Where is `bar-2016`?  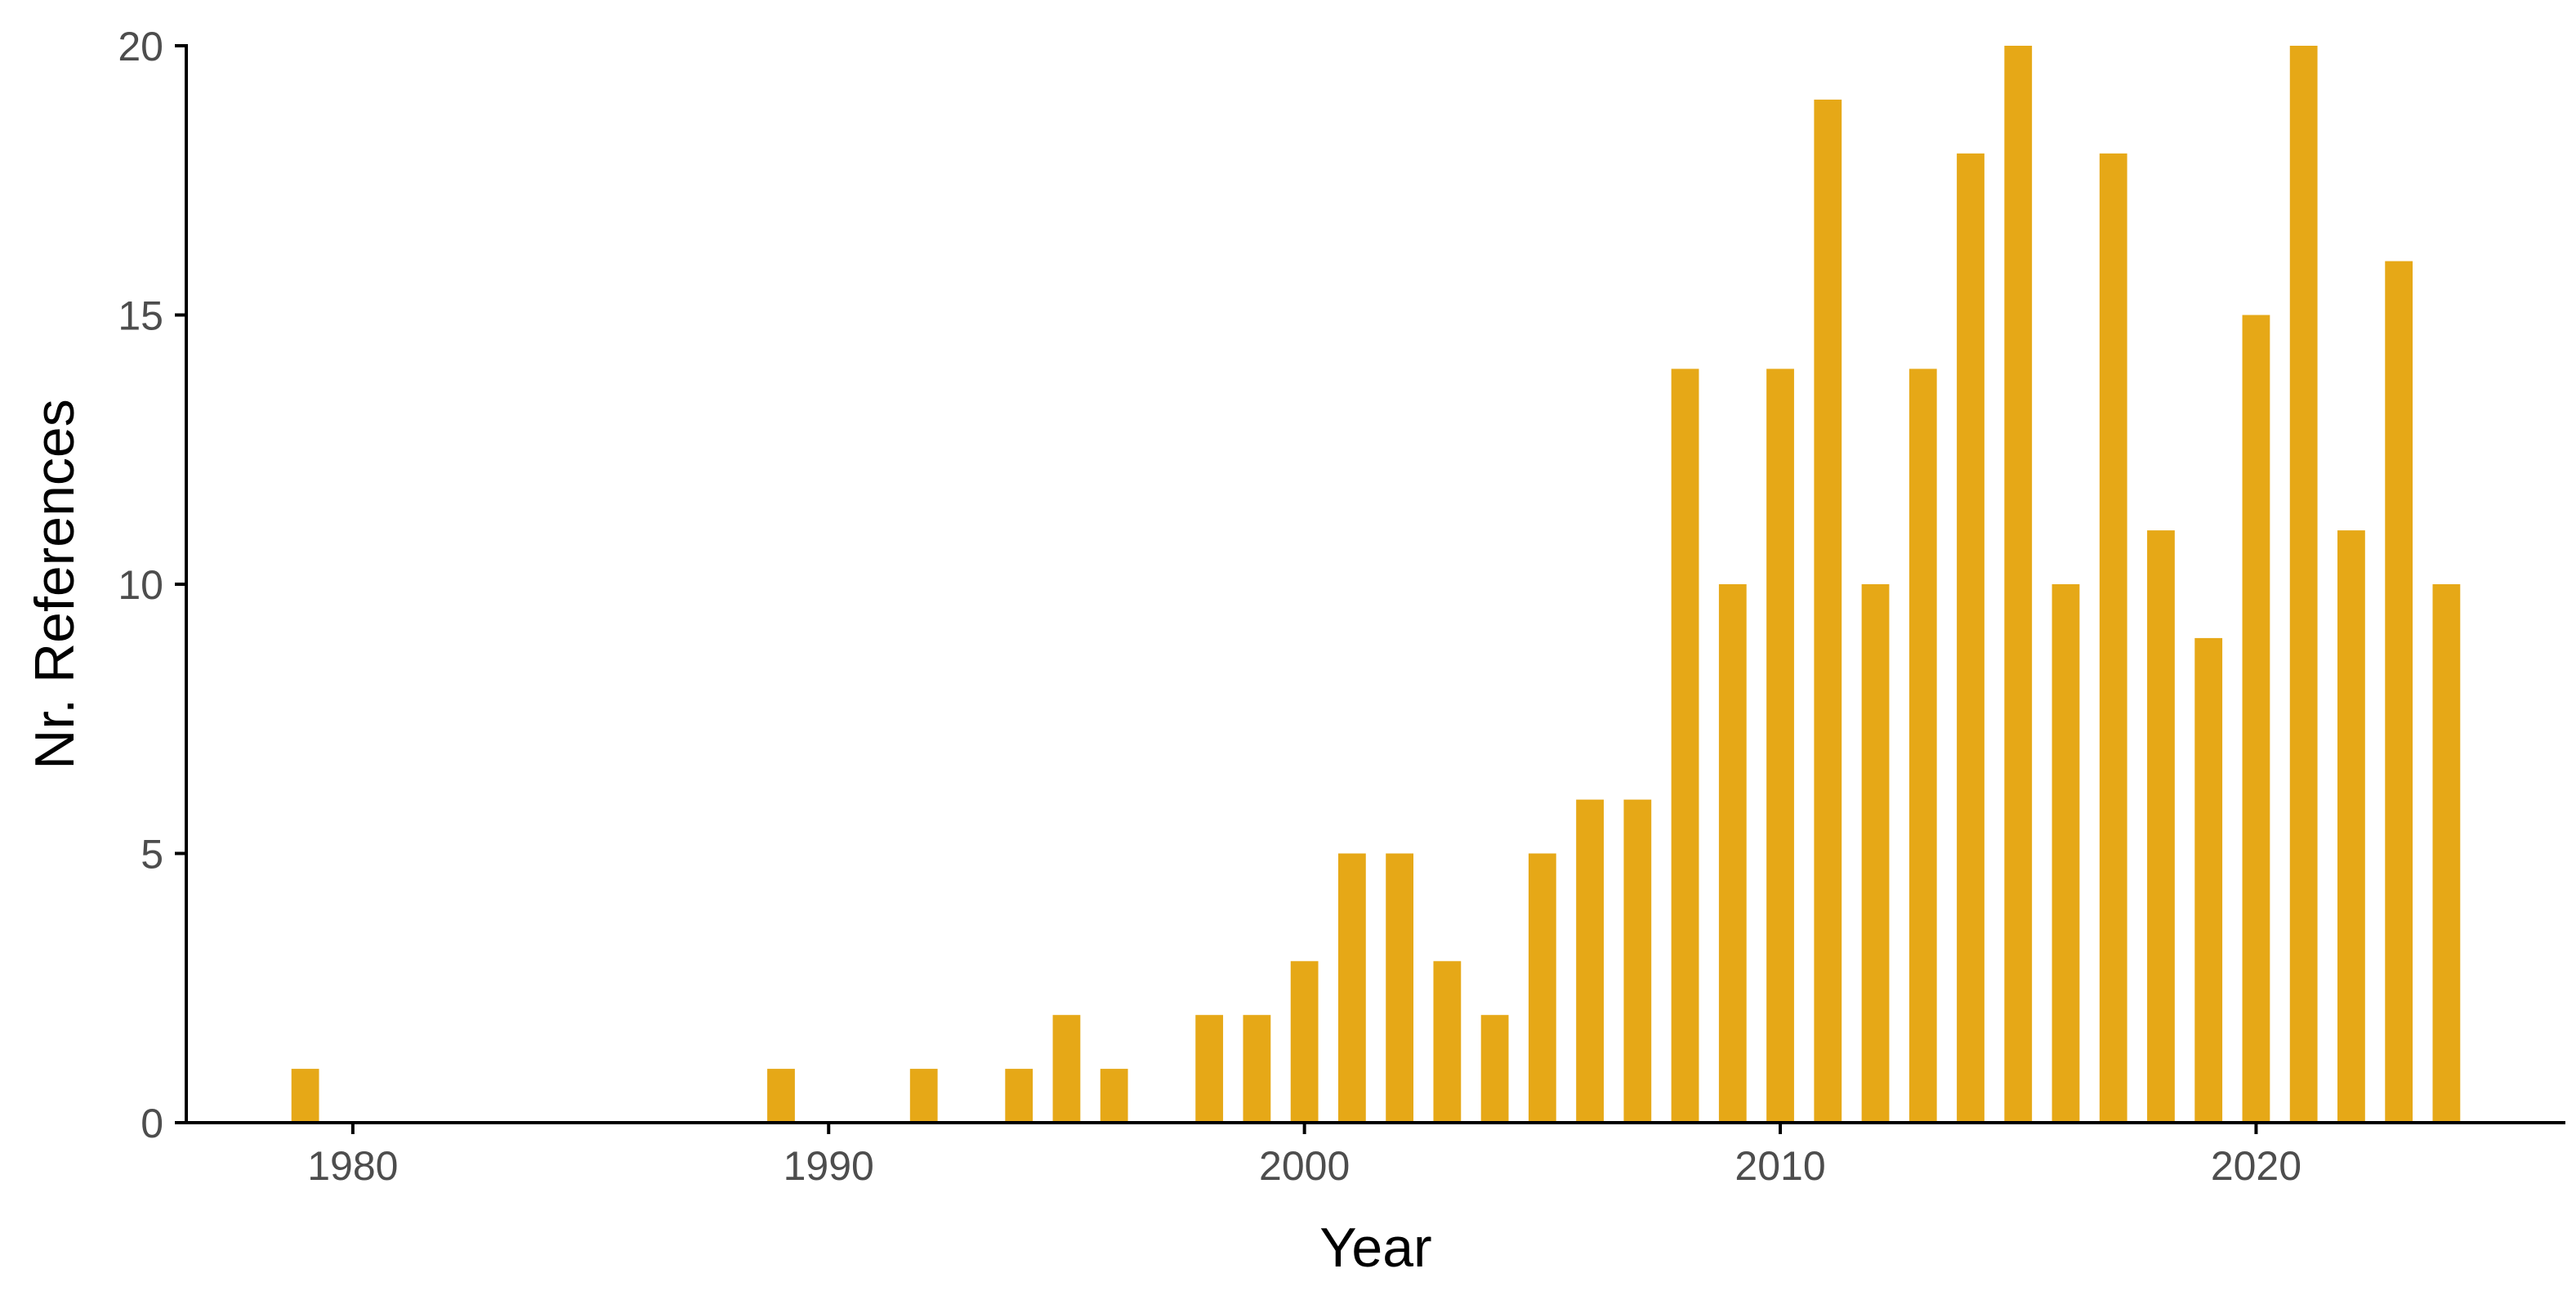 bar-2016 is located at coordinates (2065, 853).